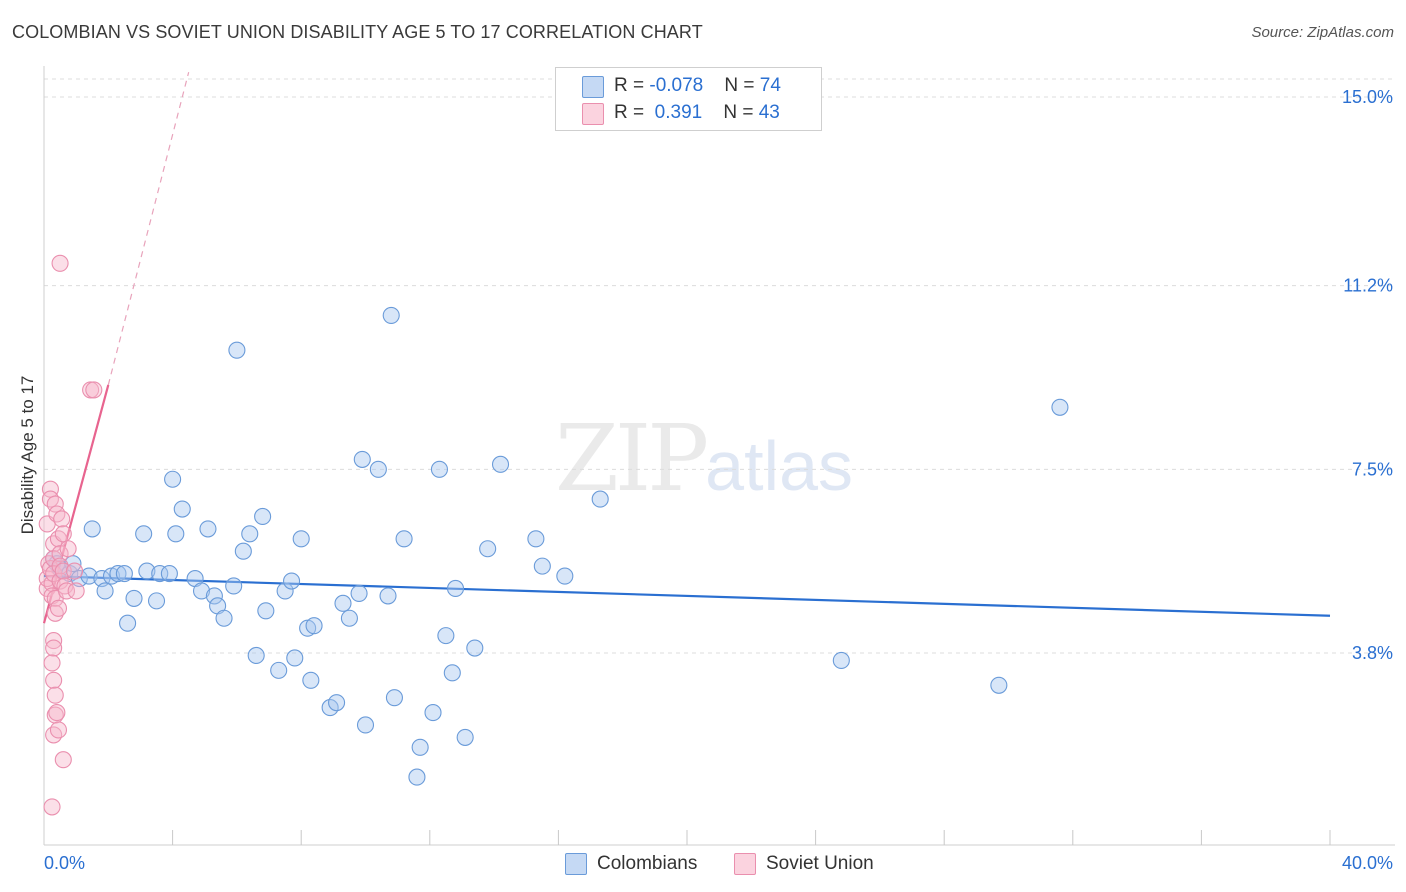  Describe the element at coordinates (1368, 286) in the screenshot. I see `y-tick-label: 11.2%` at that location.